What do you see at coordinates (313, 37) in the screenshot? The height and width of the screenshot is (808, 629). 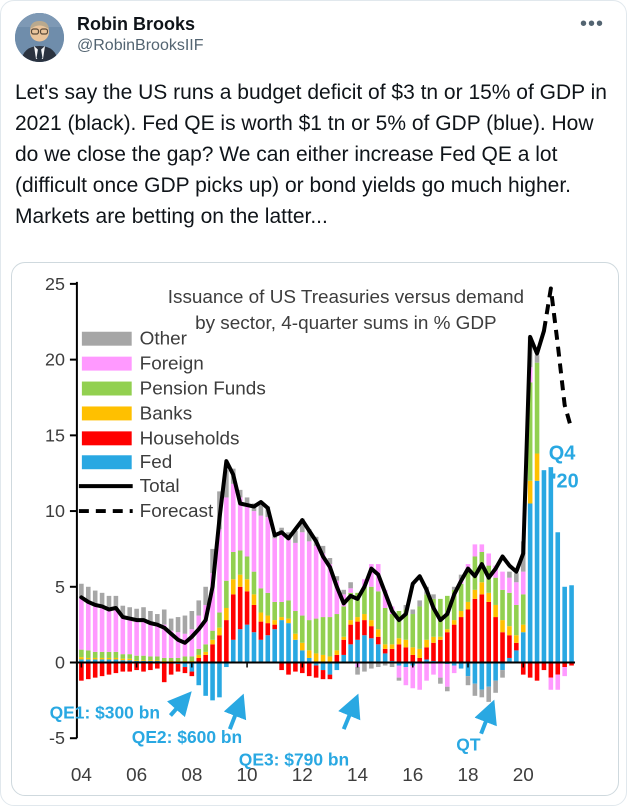 I see `tweet-header: Robin Brooks @RobinBrooksIIF •••` at bounding box center [313, 37].